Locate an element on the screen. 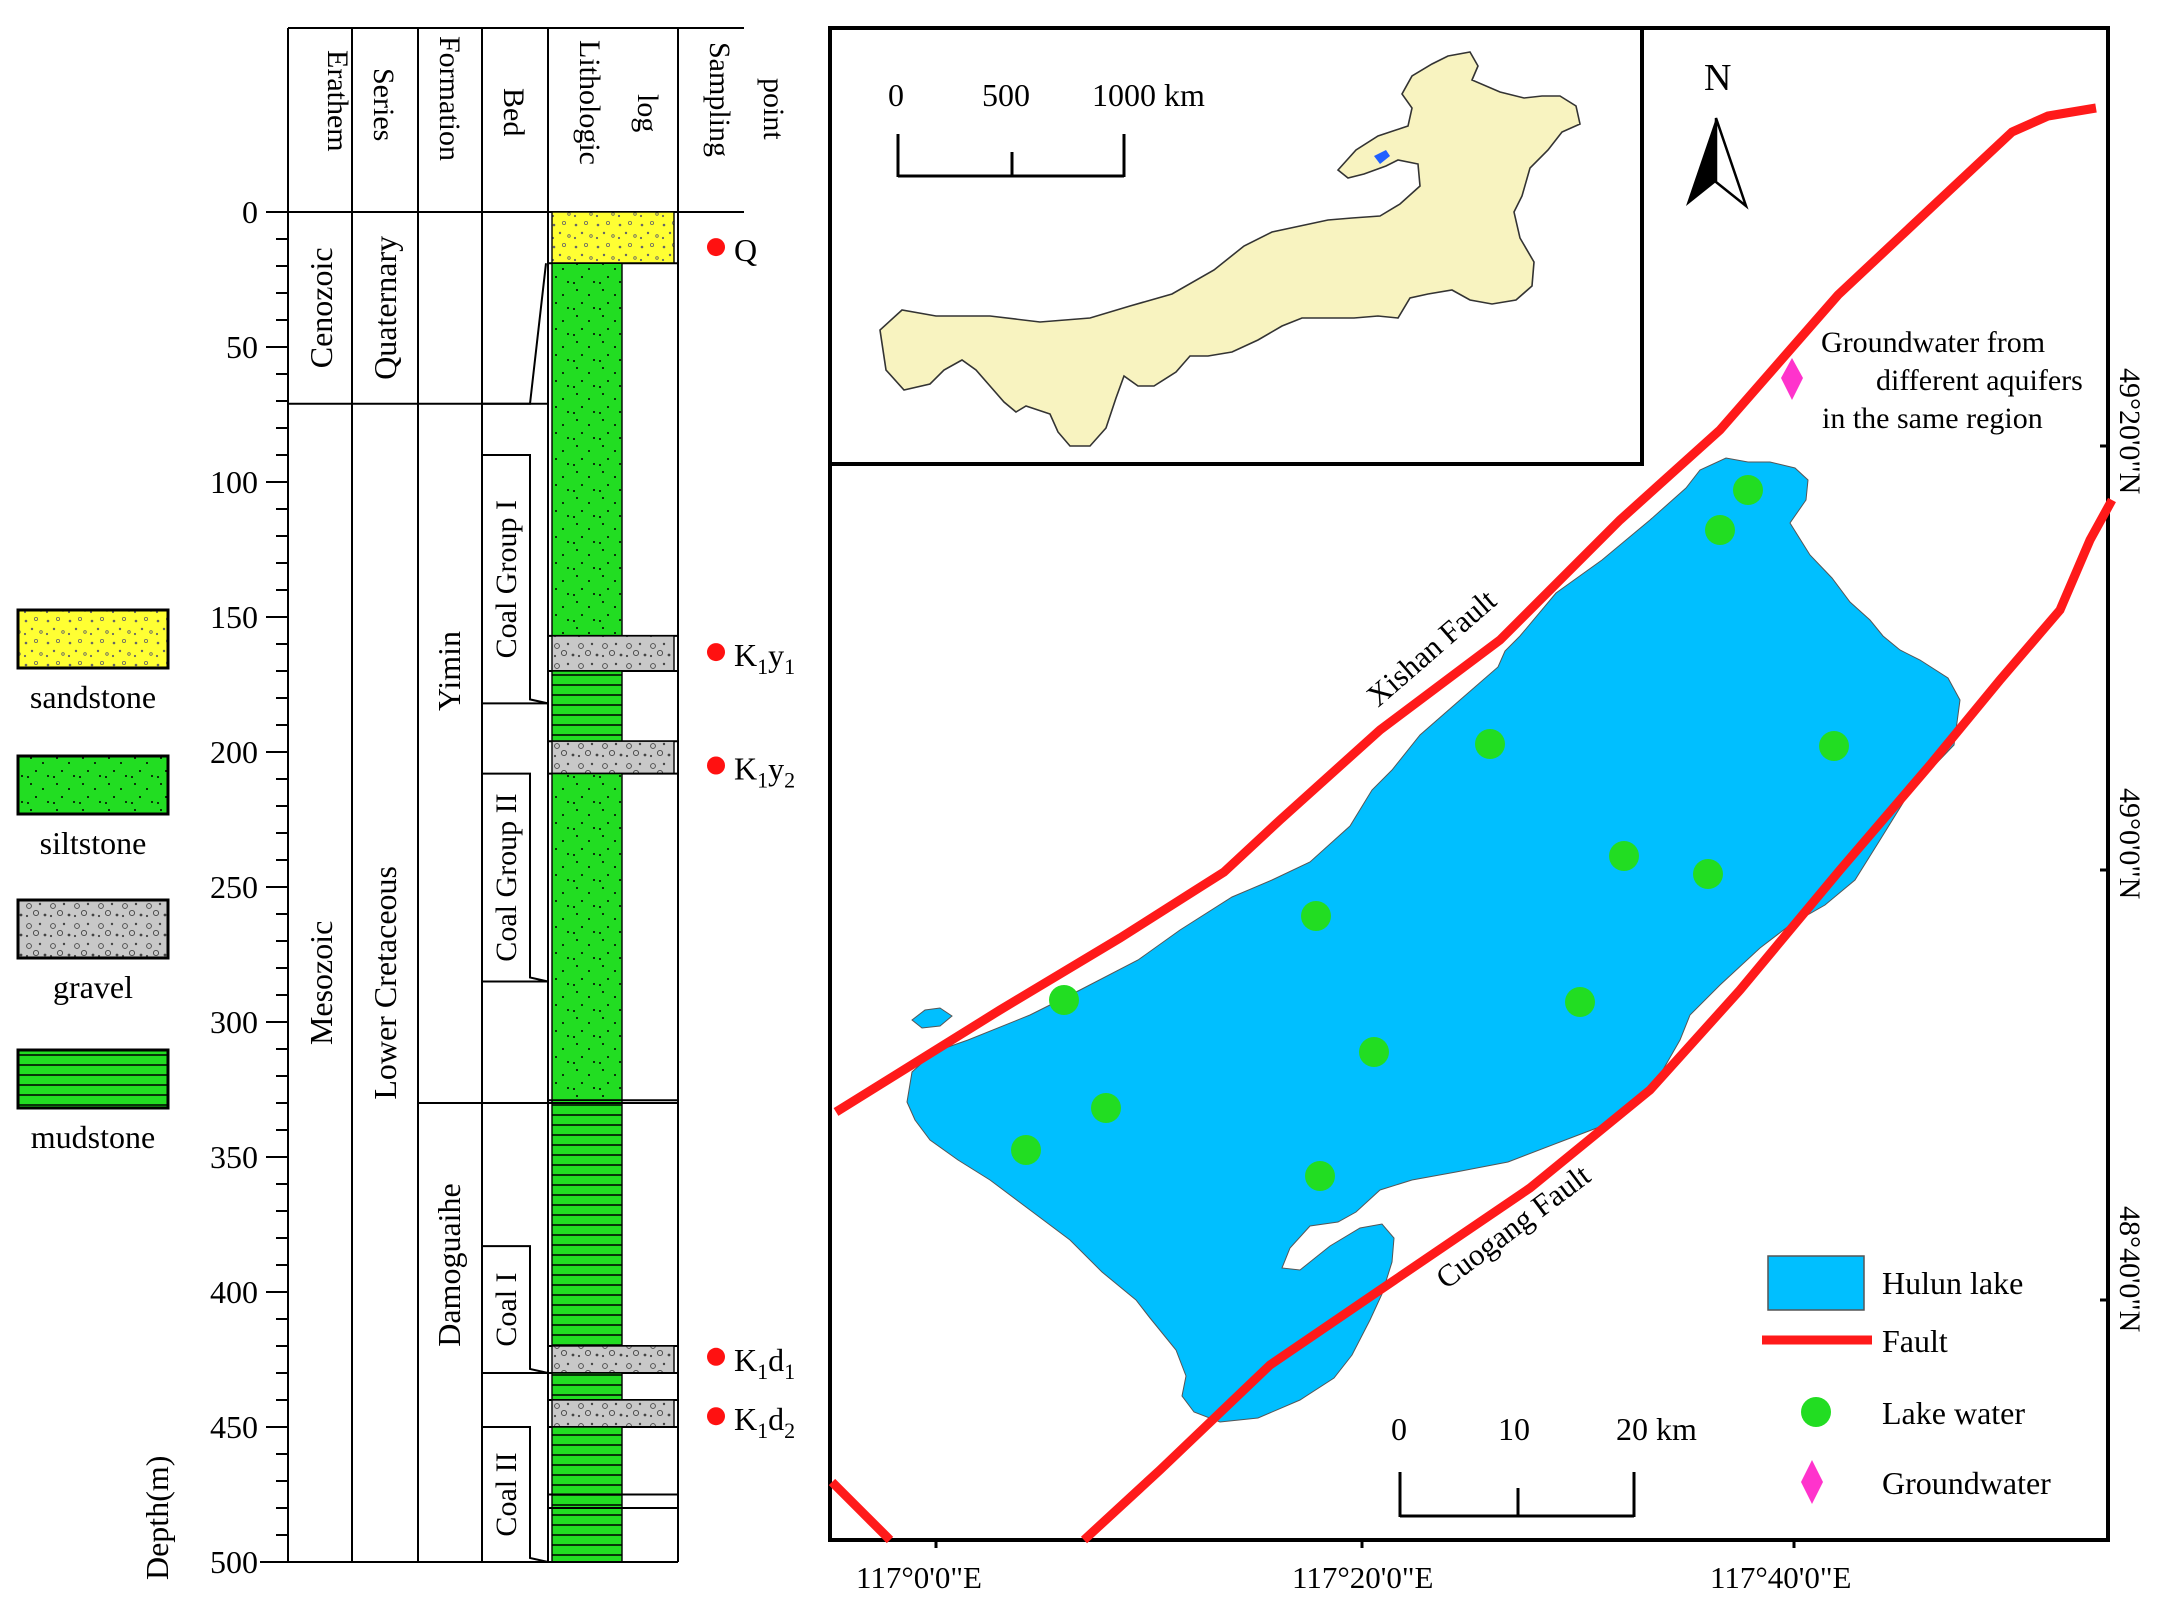 The width and height of the screenshot is (2164, 1612). map-scale-label-20: 20 km is located at coordinates (1656, 1429).